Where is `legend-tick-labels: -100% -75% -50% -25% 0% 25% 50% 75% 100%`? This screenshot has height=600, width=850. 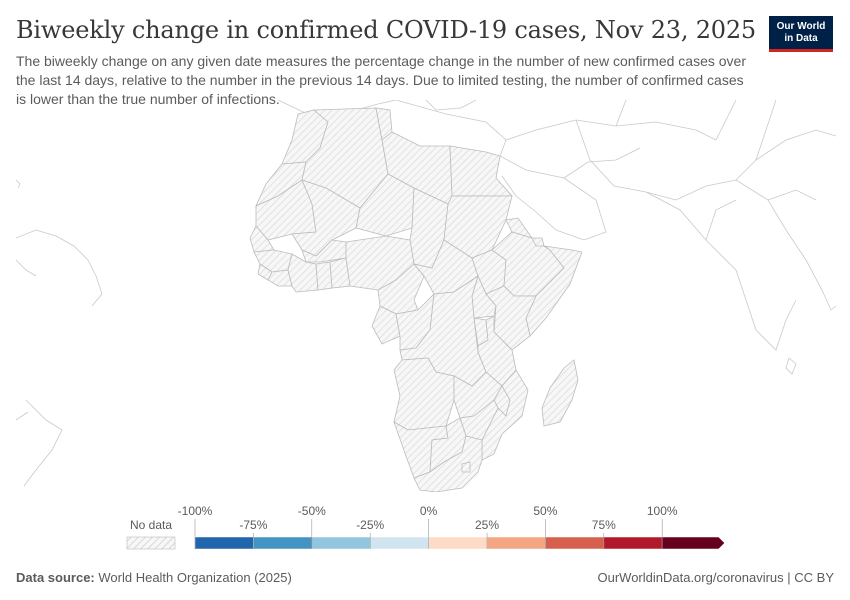 legend-tick-labels: -100% -75% -50% -25% 0% 25% 50% 75% 100% is located at coordinates (428, 526).